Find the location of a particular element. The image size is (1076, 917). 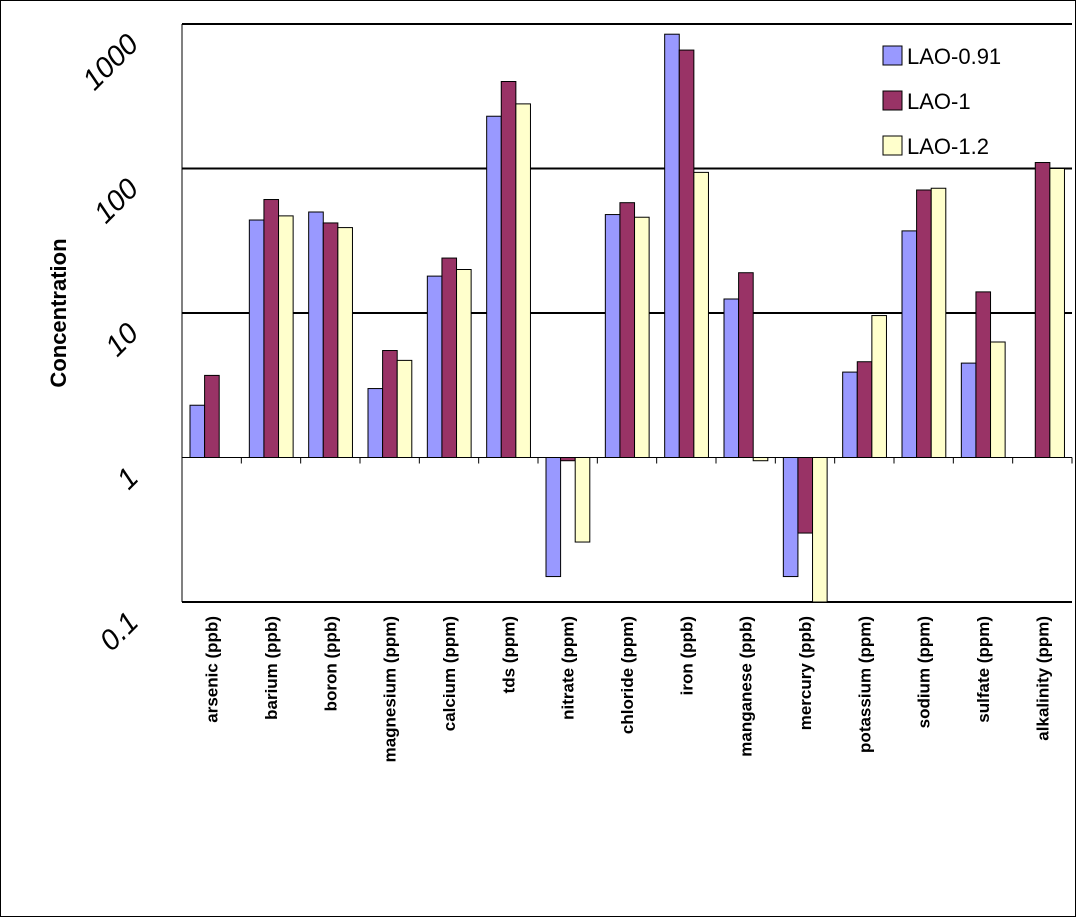

legend-label: LAO-1 is located at coordinates (939, 101).